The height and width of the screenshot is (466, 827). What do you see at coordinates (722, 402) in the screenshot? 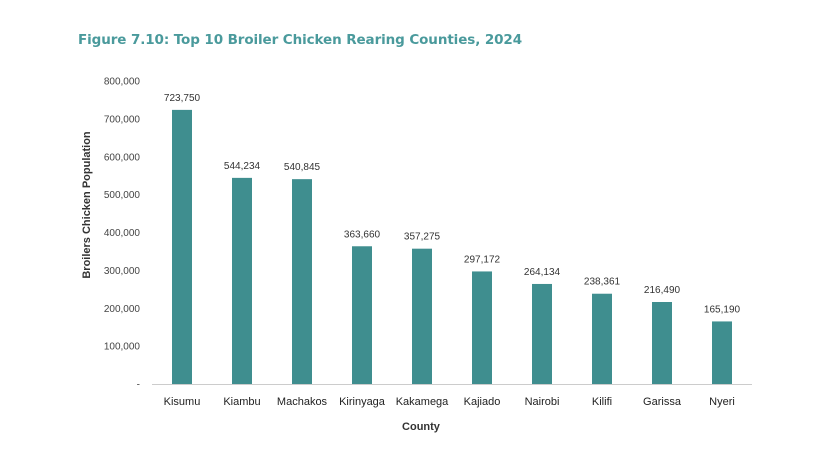
I see `x-tick-label: Nyeri` at bounding box center [722, 402].